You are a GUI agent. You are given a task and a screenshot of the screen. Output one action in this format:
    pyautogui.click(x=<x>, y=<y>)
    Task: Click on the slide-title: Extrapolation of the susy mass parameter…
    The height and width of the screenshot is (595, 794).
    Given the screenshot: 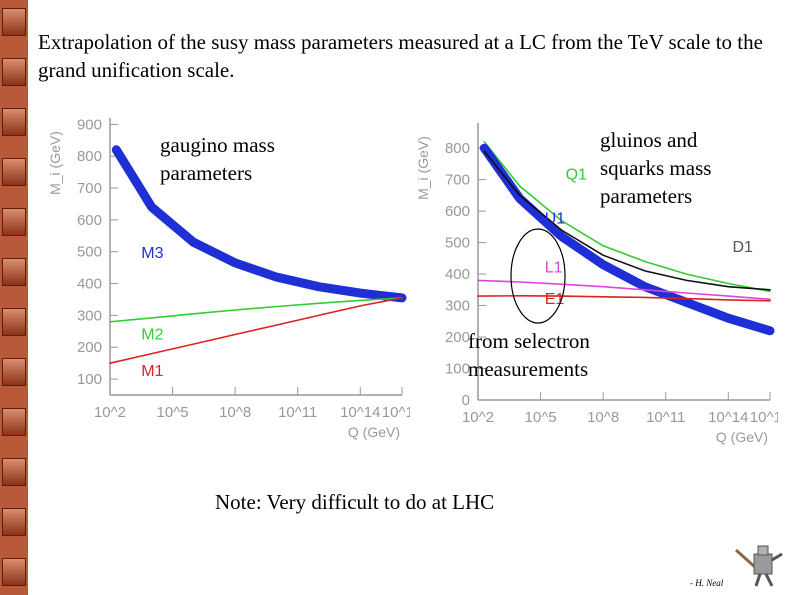 What is the action you would take?
    pyautogui.click(x=400, y=56)
    